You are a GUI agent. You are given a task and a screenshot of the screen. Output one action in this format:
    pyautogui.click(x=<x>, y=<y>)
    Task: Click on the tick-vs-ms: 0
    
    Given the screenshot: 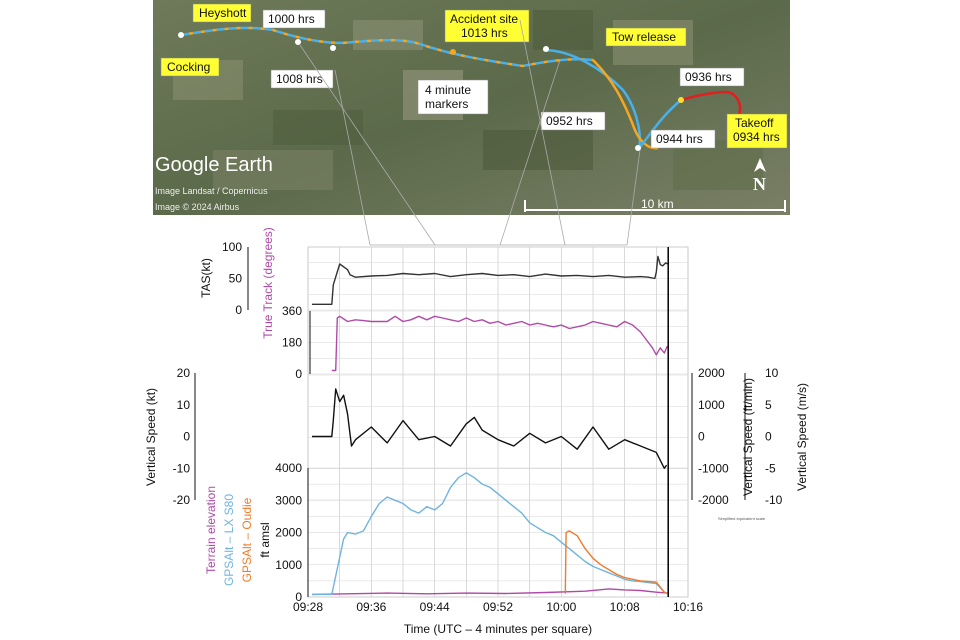 What is the action you would take?
    pyautogui.click(x=768, y=437)
    